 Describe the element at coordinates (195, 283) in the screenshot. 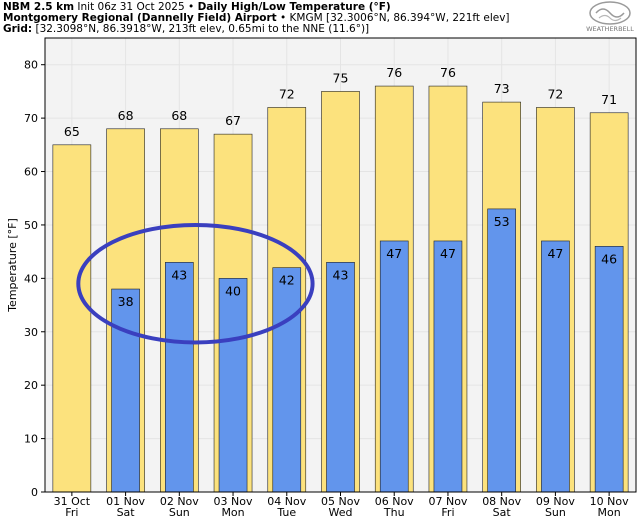

I see `highlight-ellipse-annotation` at that location.